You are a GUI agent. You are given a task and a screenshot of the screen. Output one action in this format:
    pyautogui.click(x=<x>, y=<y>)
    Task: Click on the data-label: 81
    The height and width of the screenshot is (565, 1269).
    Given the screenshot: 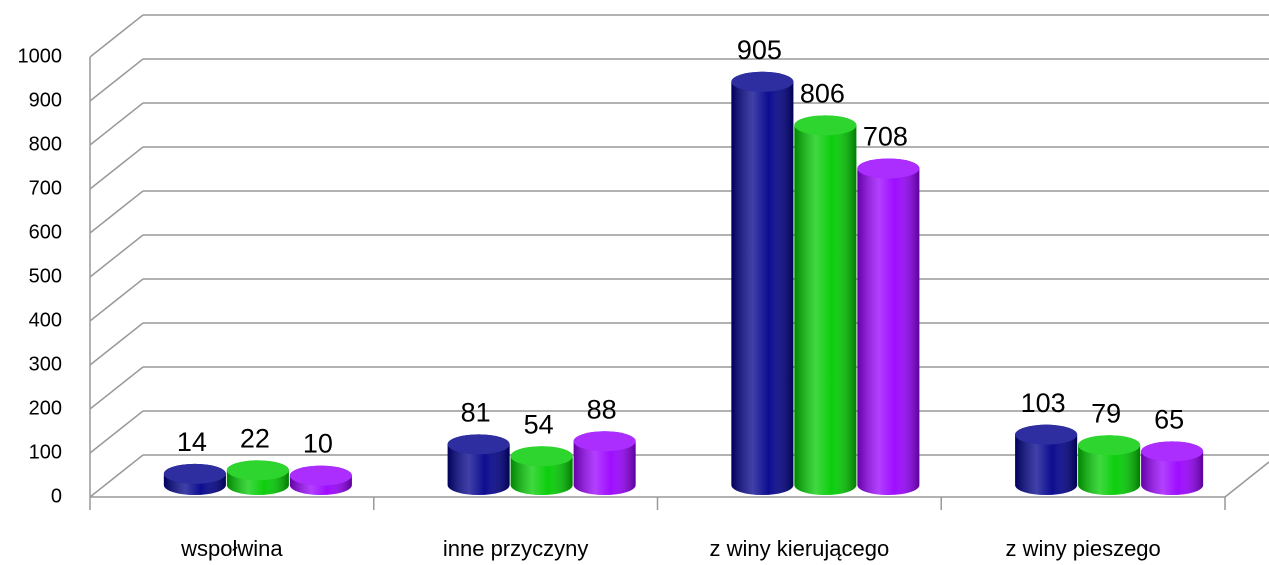 What is the action you would take?
    pyautogui.click(x=476, y=412)
    